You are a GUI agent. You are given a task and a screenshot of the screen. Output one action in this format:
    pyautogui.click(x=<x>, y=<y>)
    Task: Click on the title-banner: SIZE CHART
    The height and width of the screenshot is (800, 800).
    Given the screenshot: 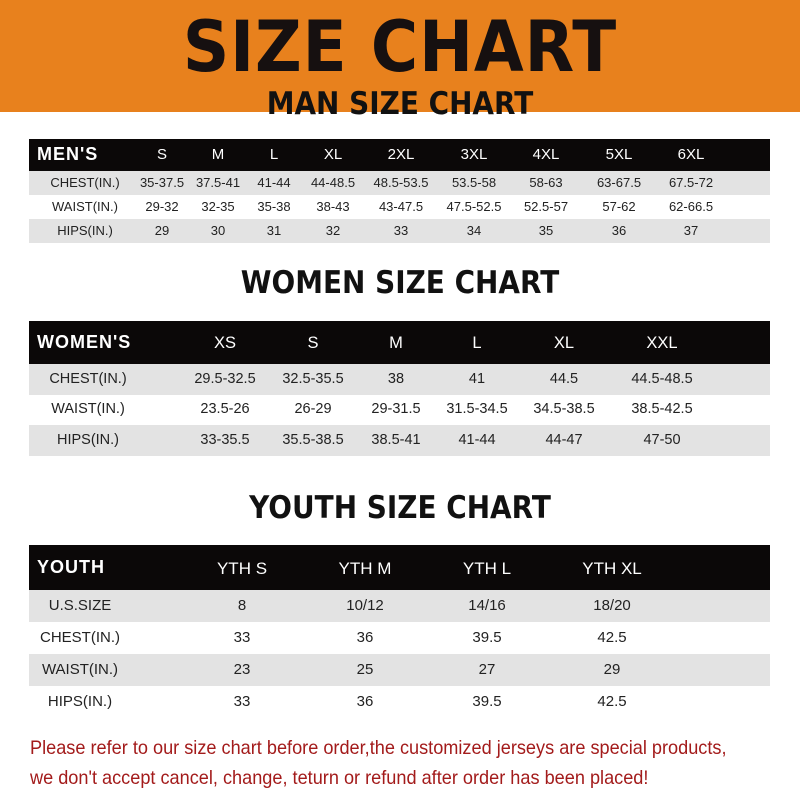 What is the action you would take?
    pyautogui.click(x=400, y=56)
    